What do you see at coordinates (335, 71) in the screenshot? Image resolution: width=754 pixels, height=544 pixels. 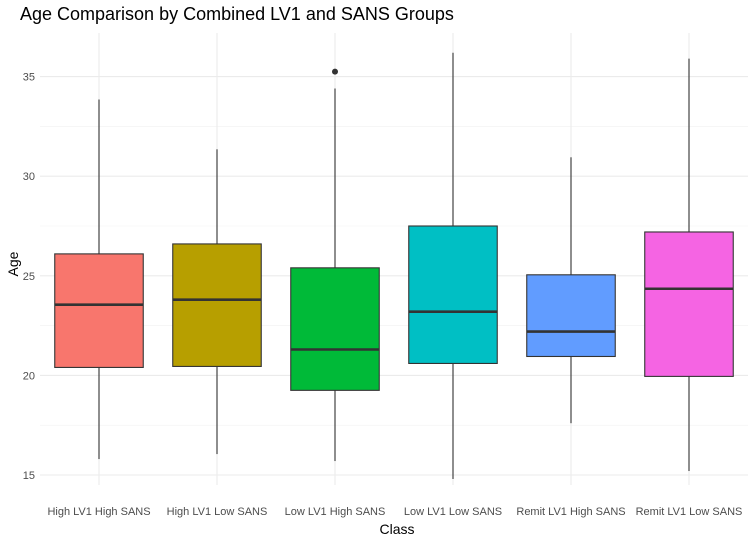 I see `outlier-point` at bounding box center [335, 71].